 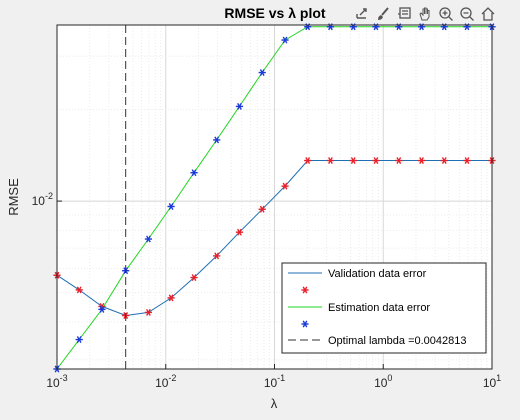 I want to click on x-tick-label: 10⁻³, so click(x=56, y=381).